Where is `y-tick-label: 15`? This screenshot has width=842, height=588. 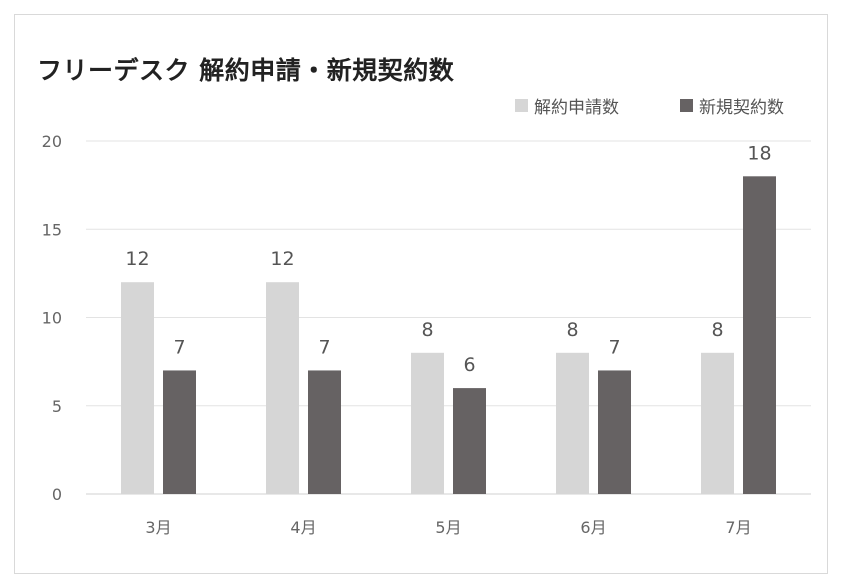 y-tick-label: 15 is located at coordinates (52, 229).